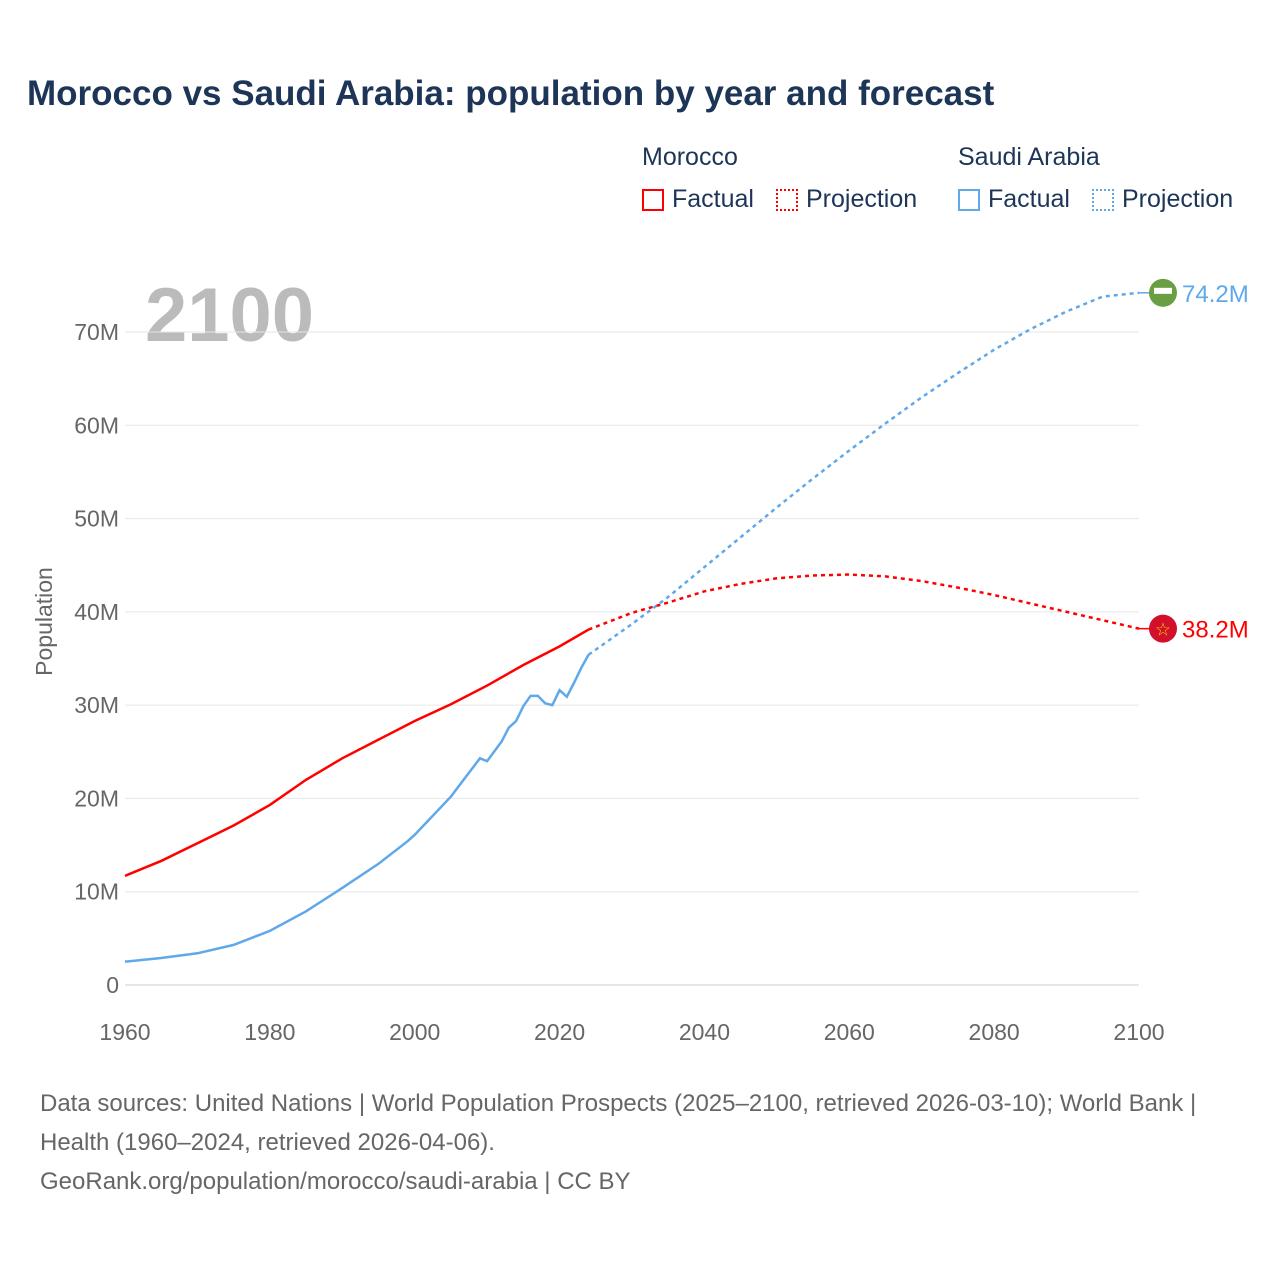 This screenshot has width=1280, height=1280. What do you see at coordinates (864, 602) in the screenshot?
I see `morocco-projection-line` at bounding box center [864, 602].